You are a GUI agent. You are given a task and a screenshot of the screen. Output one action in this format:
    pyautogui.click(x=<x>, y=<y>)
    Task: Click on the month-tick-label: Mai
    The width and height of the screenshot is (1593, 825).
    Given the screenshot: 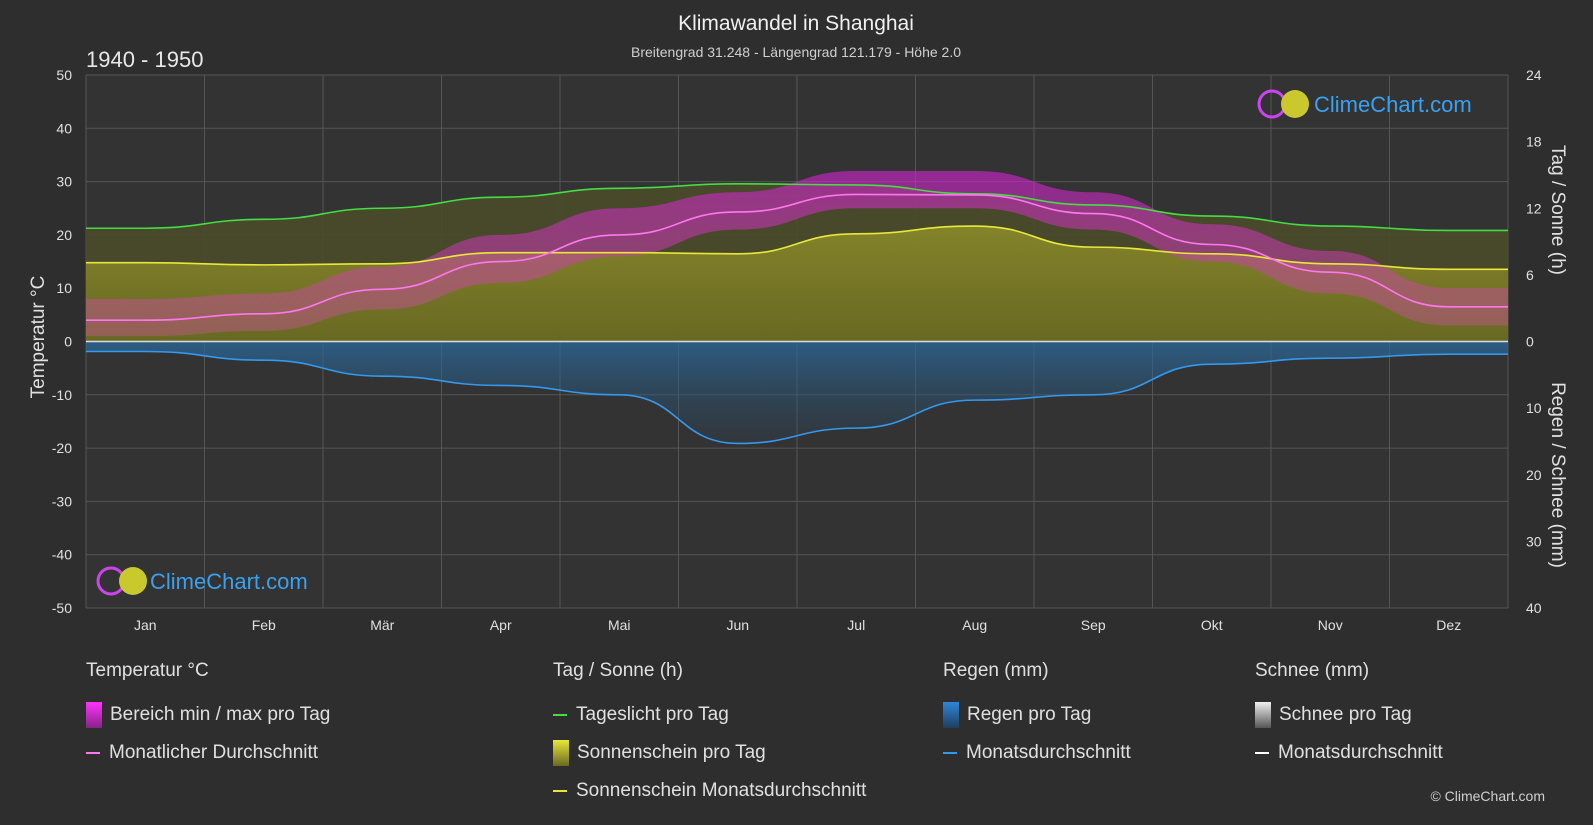 What is the action you would take?
    pyautogui.click(x=619, y=625)
    